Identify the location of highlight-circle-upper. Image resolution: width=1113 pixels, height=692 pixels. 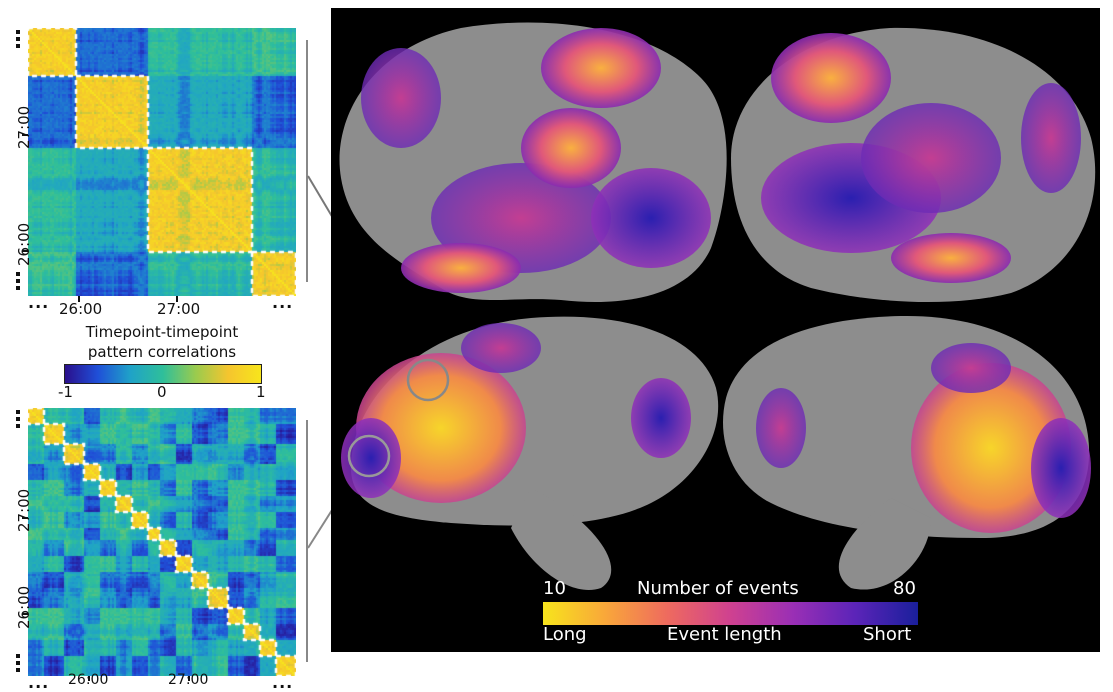
(428, 380).